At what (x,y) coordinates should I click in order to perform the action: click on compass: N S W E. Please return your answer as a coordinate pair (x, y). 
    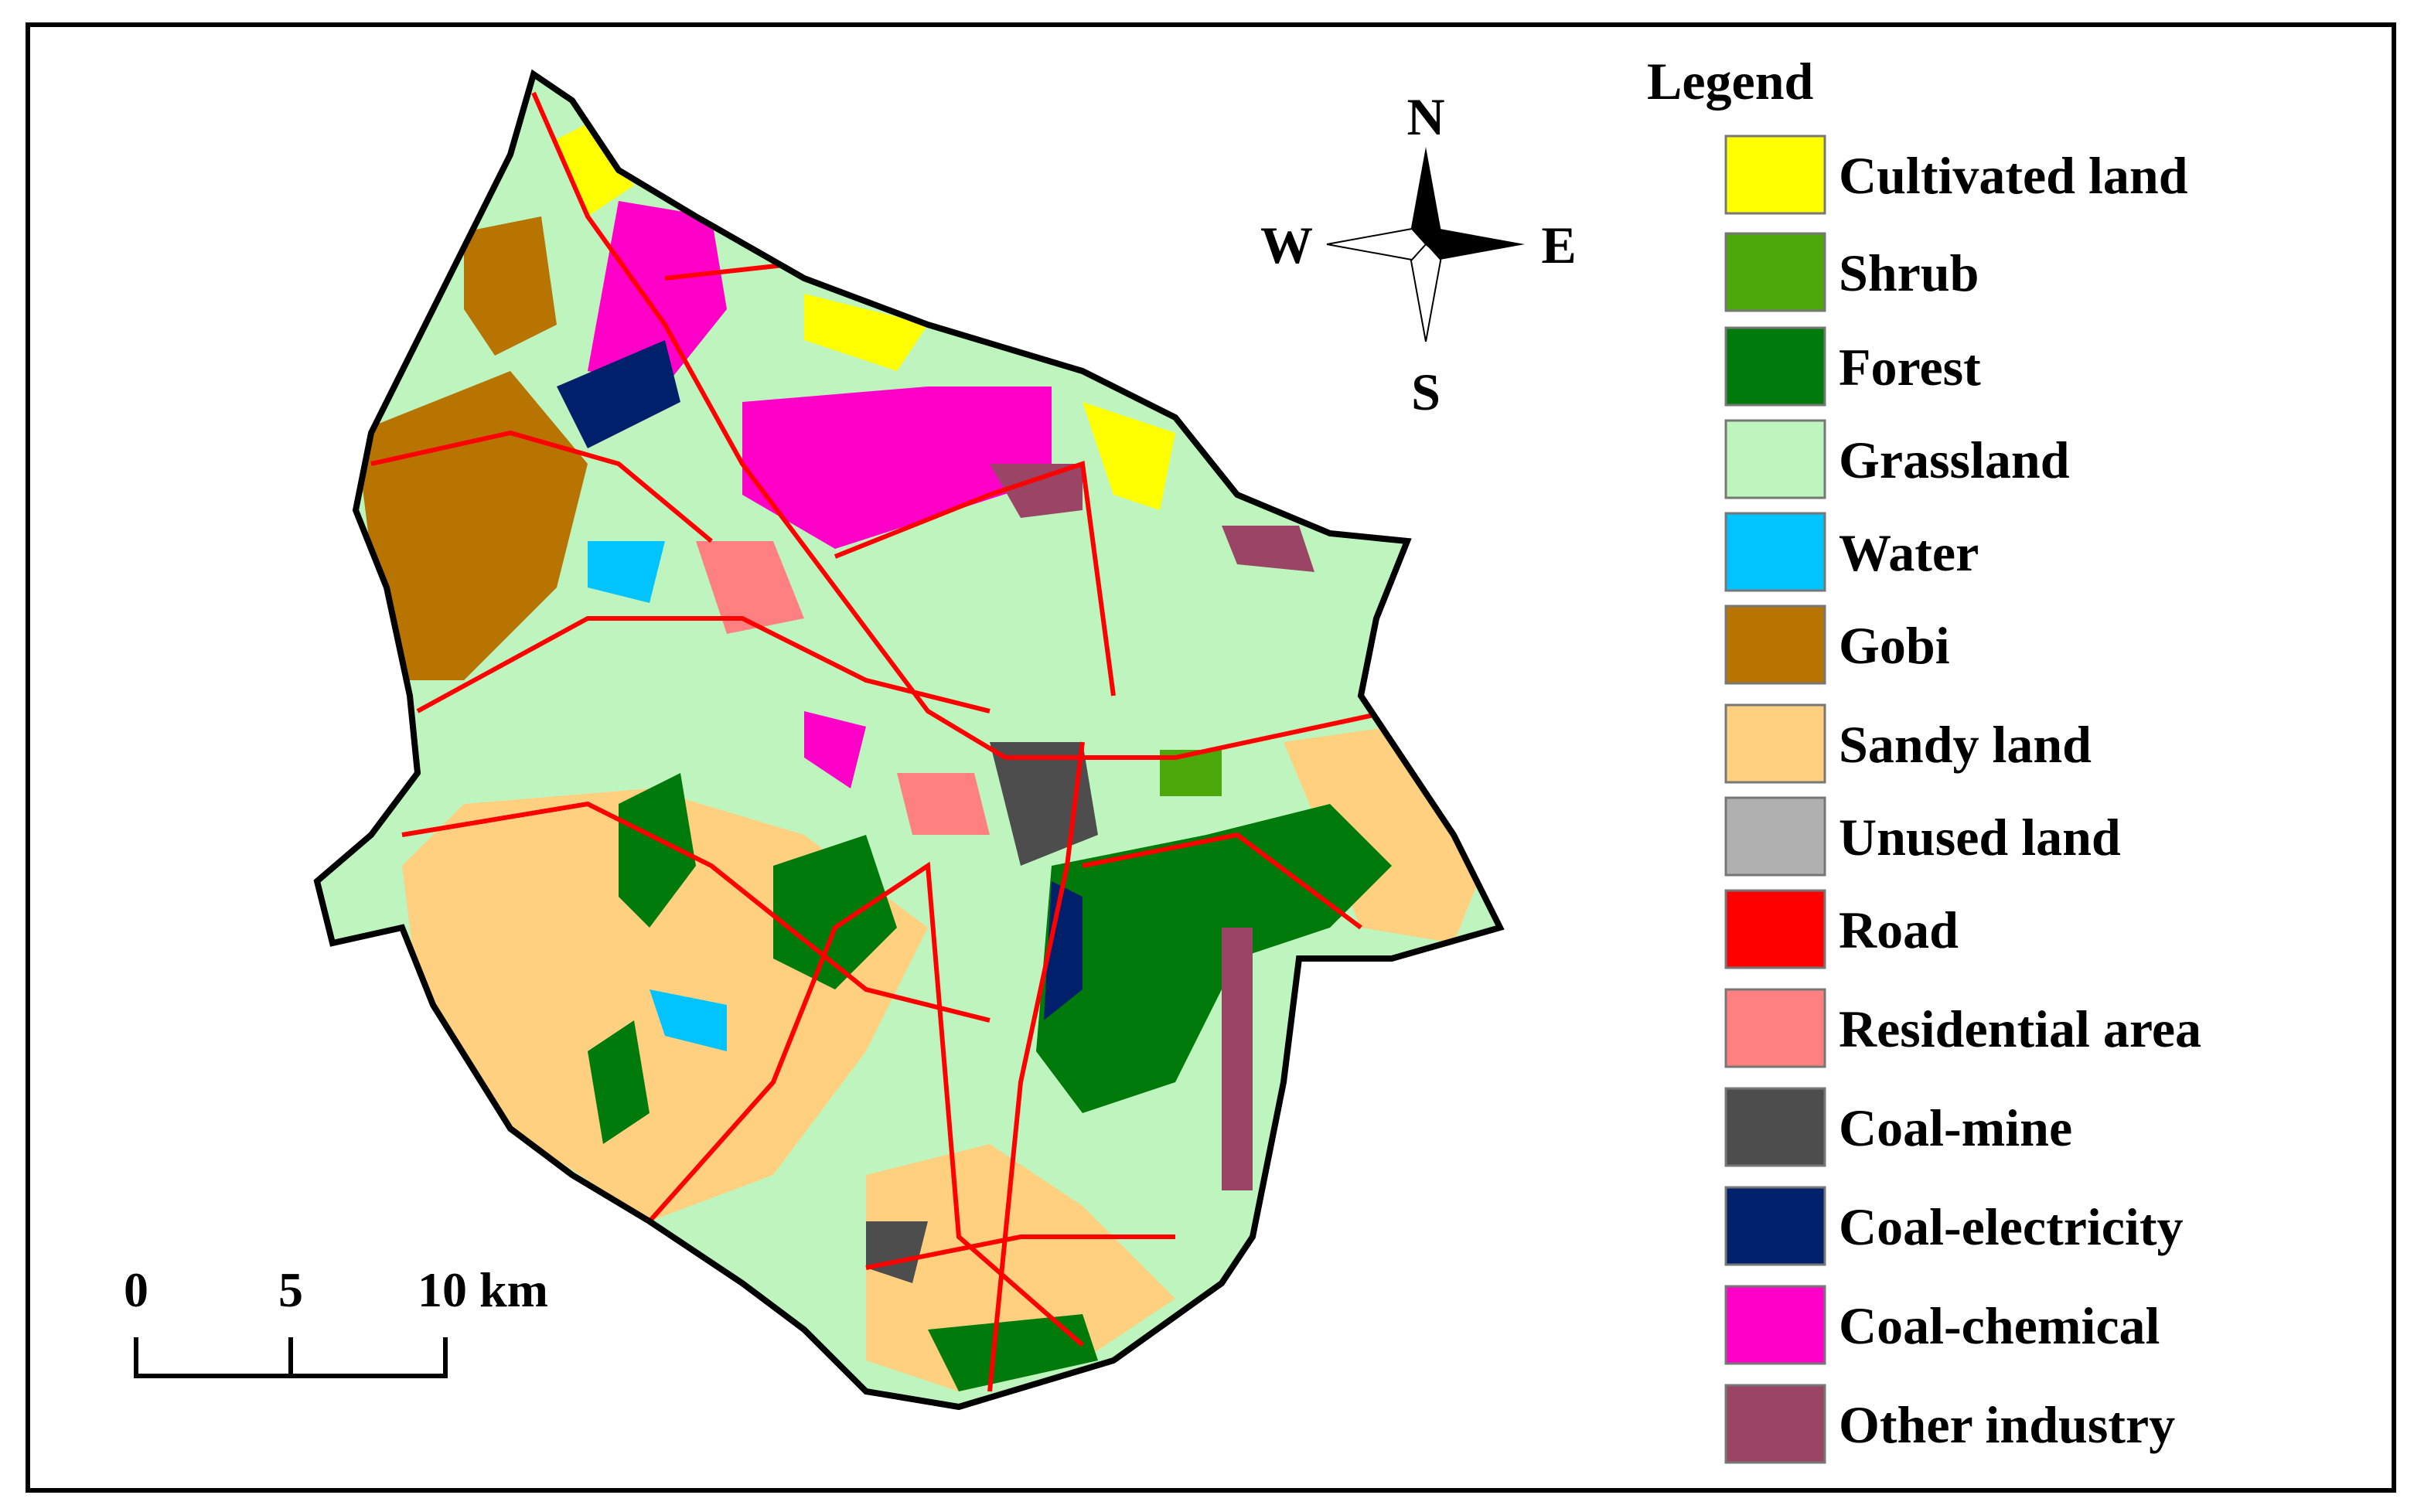
    Looking at the image, I should click on (1418, 254).